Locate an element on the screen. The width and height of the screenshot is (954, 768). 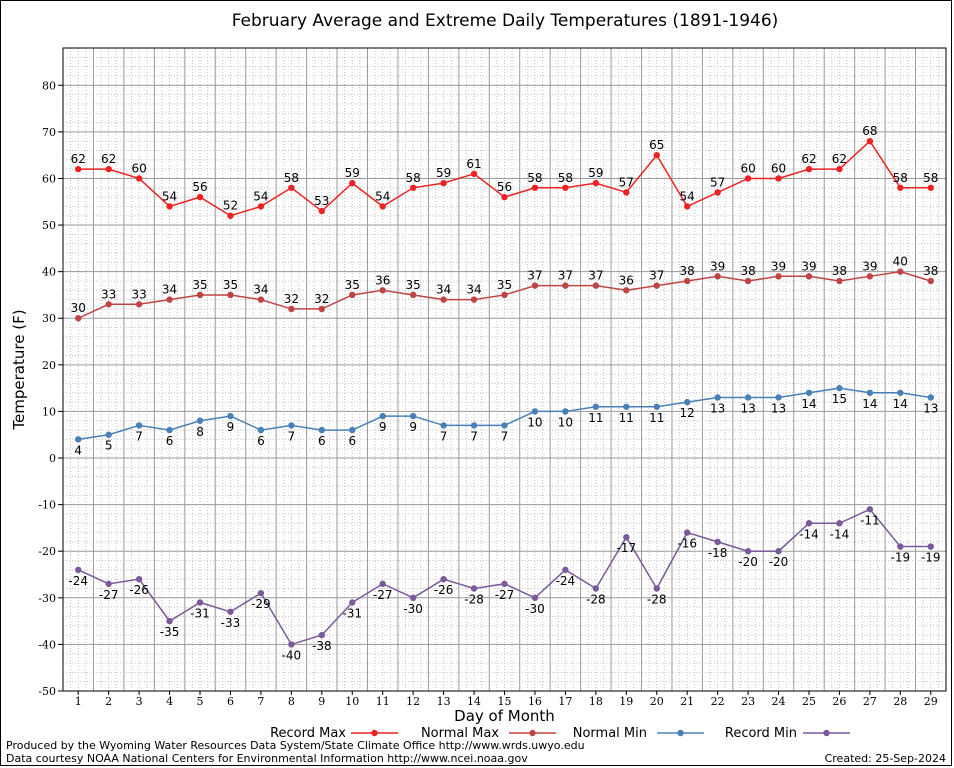
data-label: 33 is located at coordinates (138, 294).